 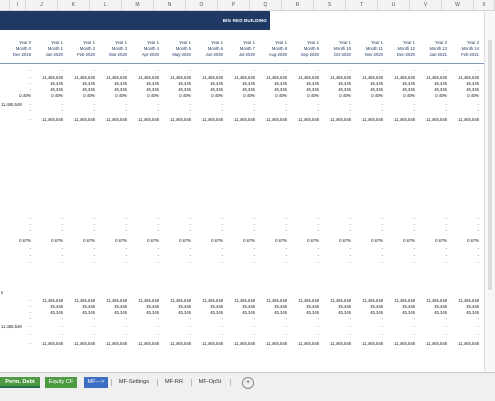 What do you see at coordinates (394, 5) in the screenshot?
I see `column-header-u: U` at bounding box center [394, 5].